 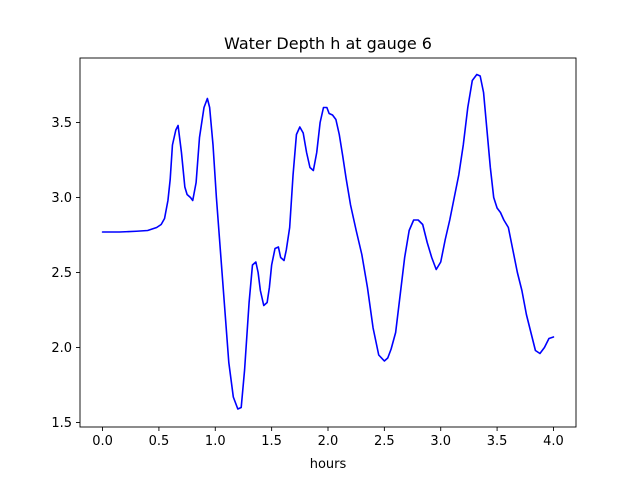 What do you see at coordinates (271, 441) in the screenshot?
I see `x-tick-label: 1.5` at bounding box center [271, 441].